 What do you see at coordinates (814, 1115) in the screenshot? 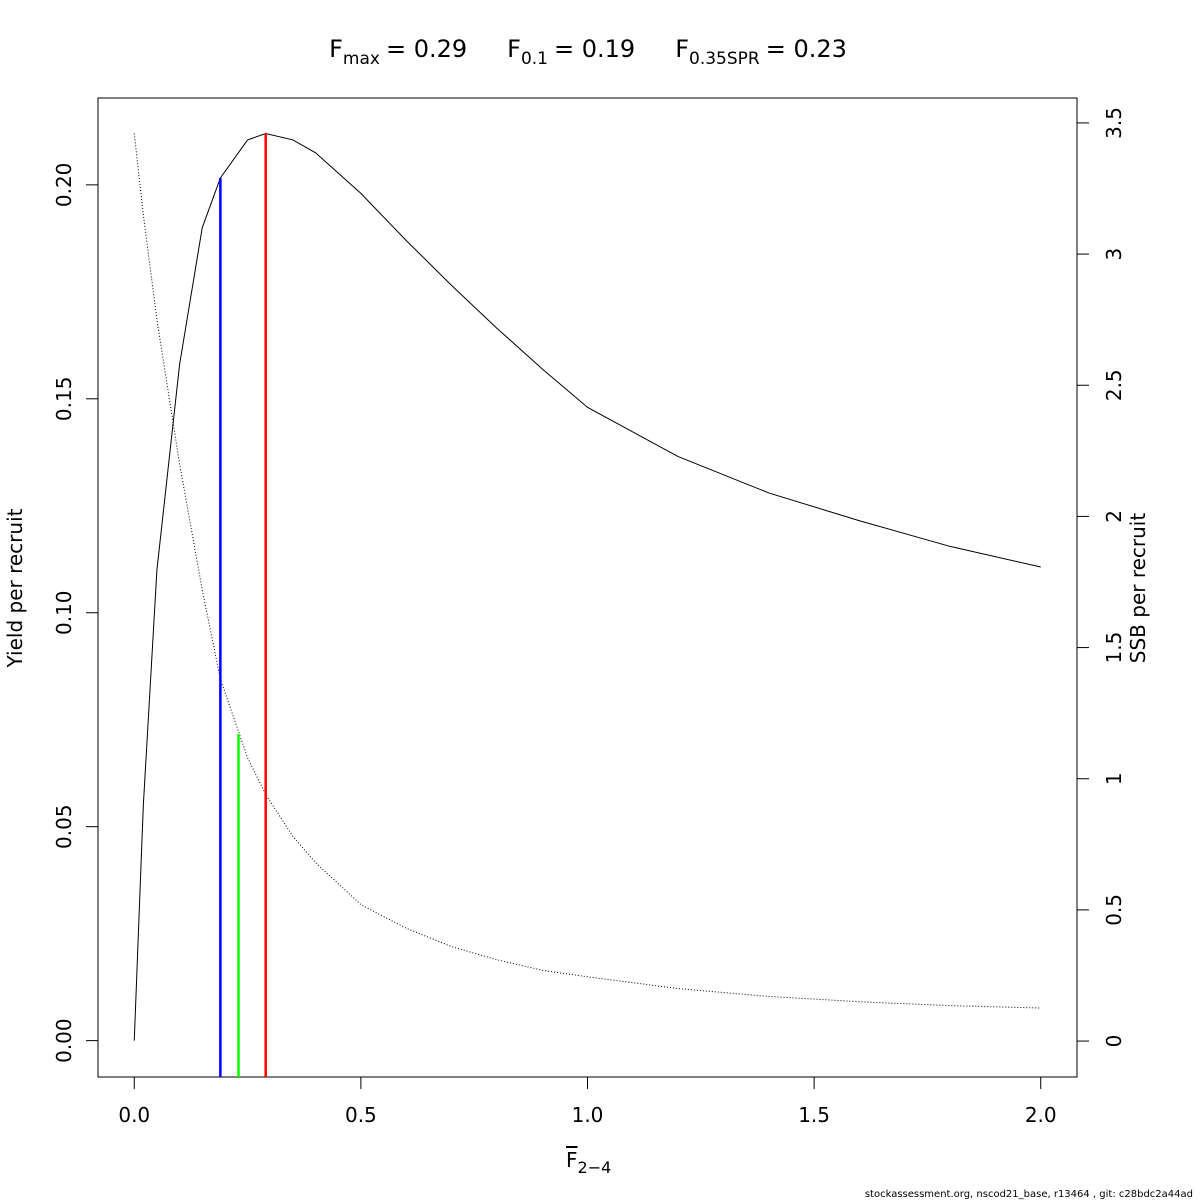
I see `x-tick-label: 1.5` at bounding box center [814, 1115].